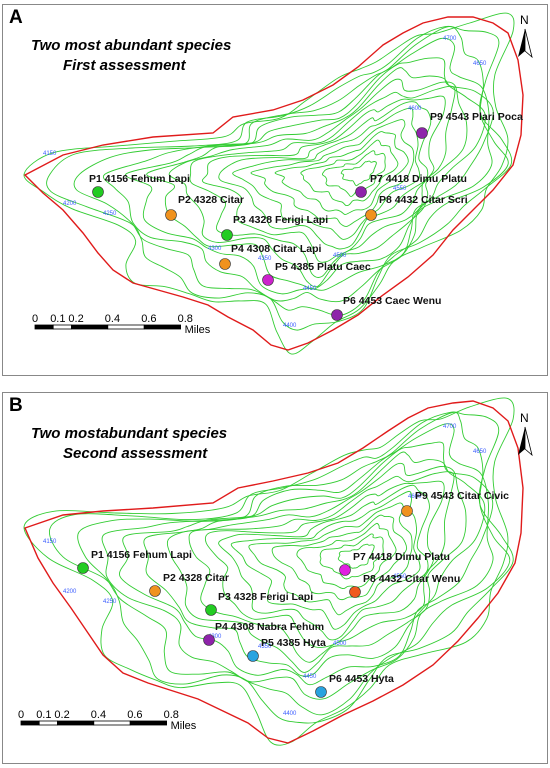 The width and height of the screenshot is (550, 768). Describe the element at coordinates (198, 330) in the screenshot. I see `scale-unit-label: Miles` at that location.